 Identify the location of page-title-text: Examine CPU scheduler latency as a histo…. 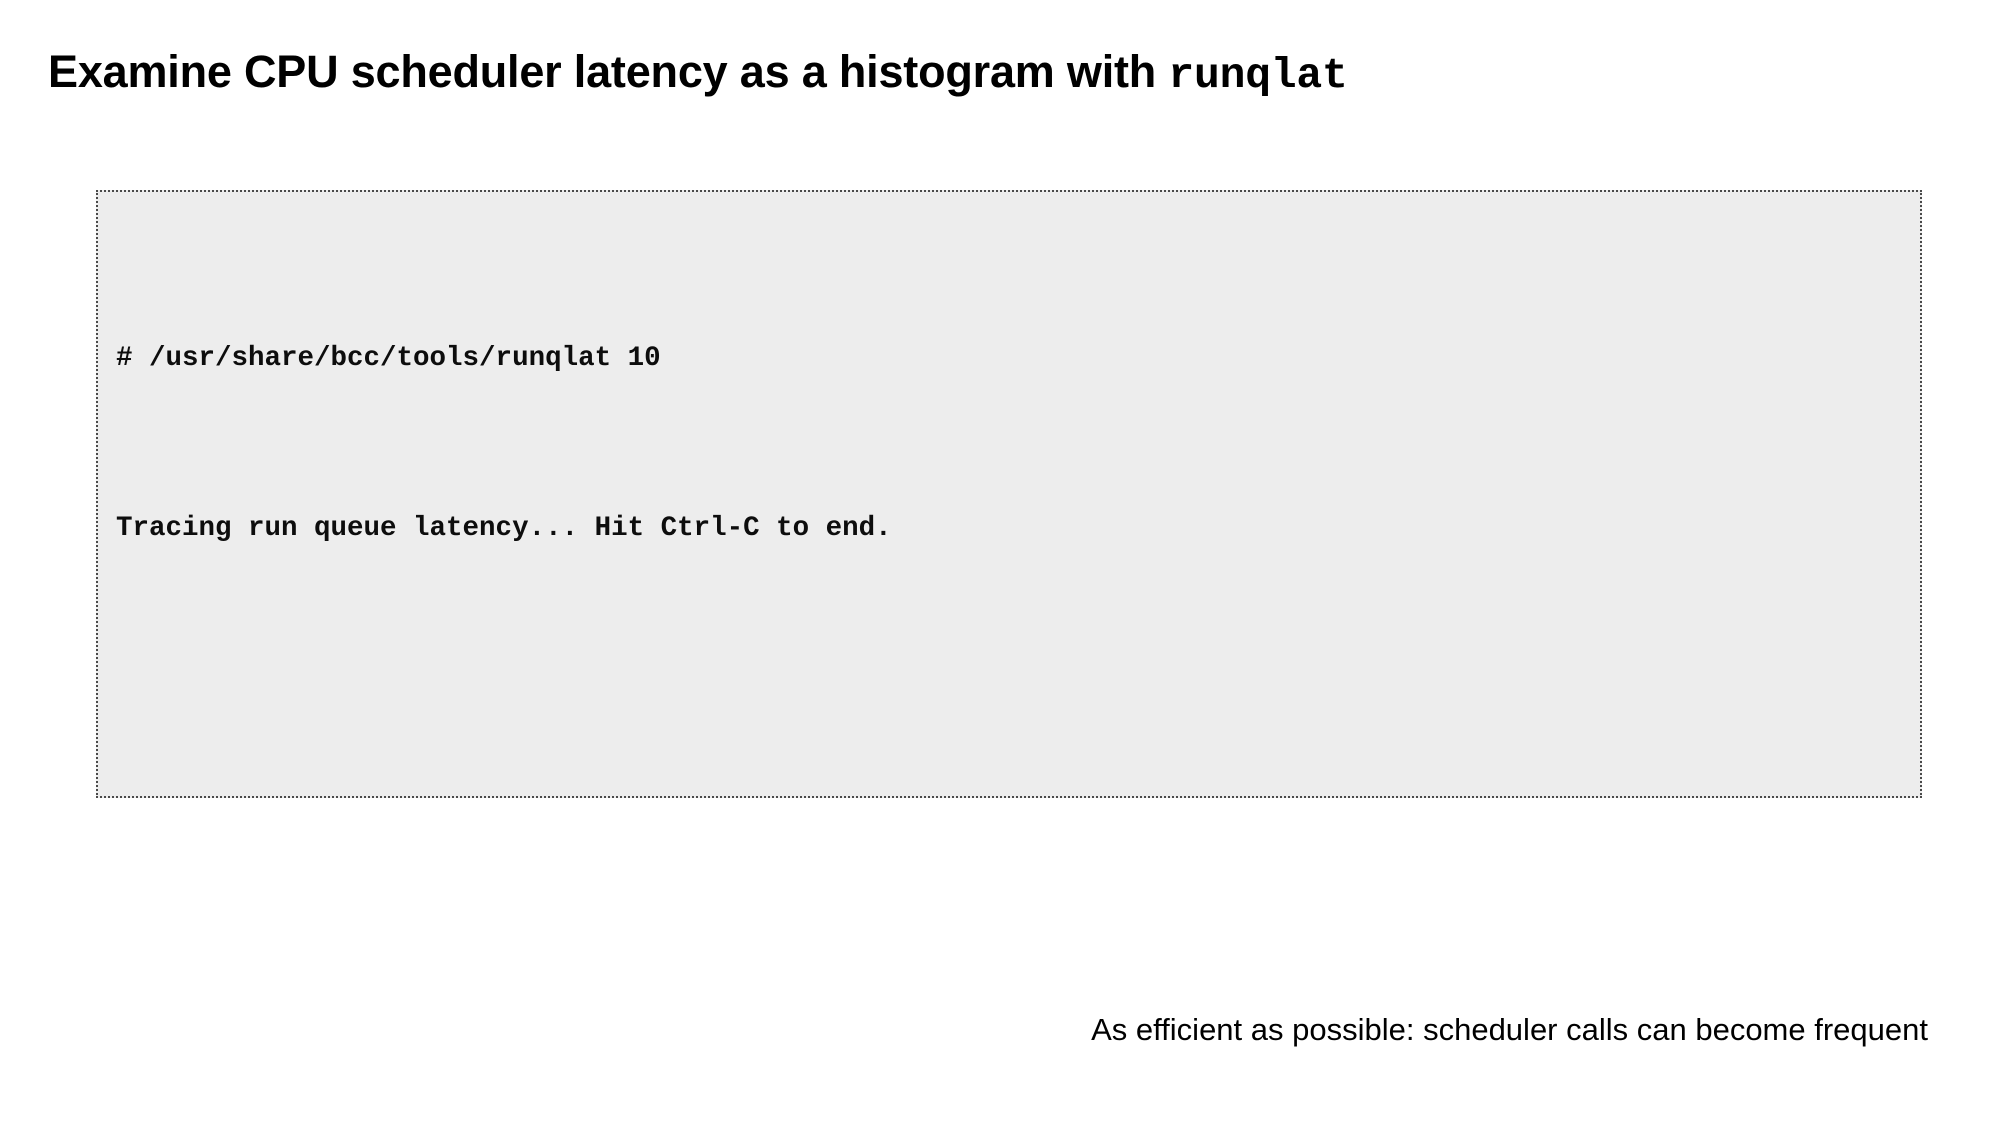
(608, 71).